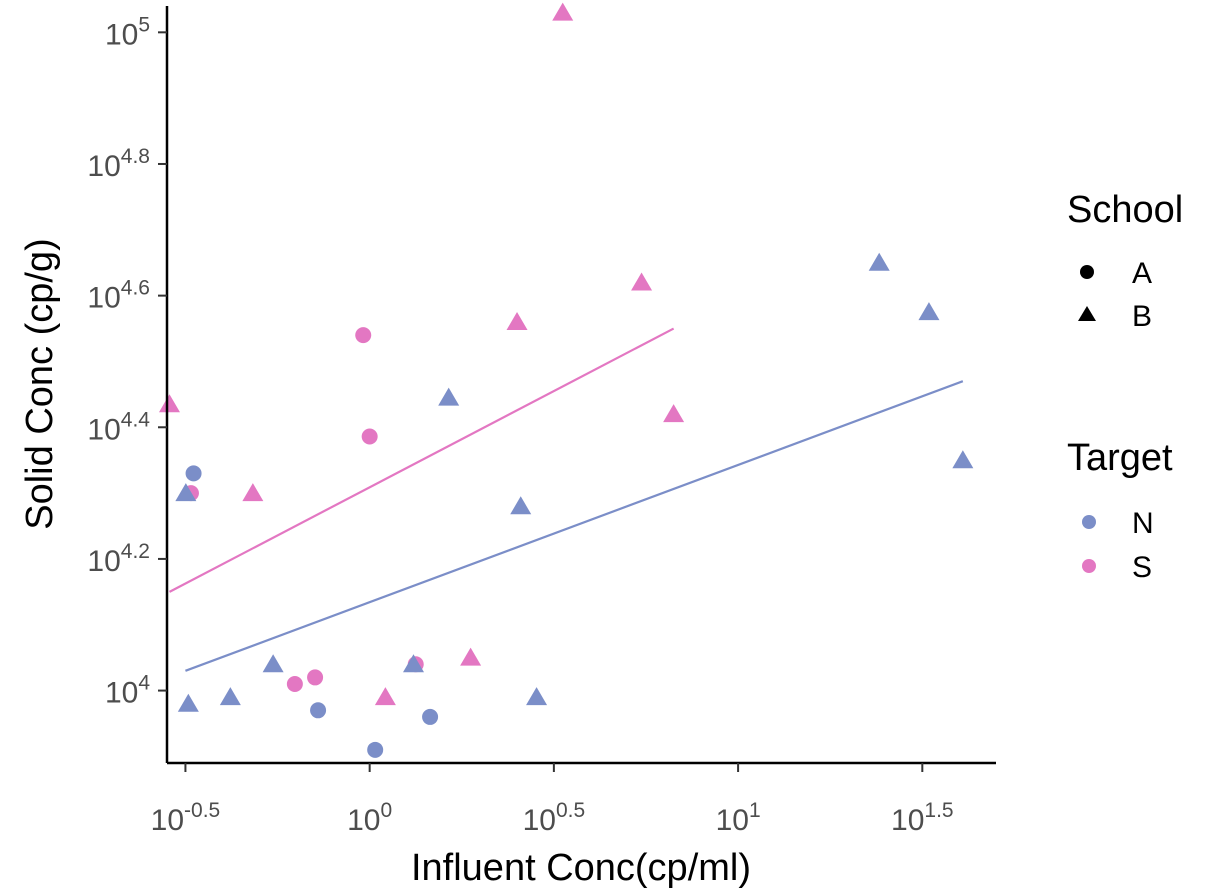 The width and height of the screenshot is (1214, 894). I want to click on y-tick-label: 104.4, so click(118, 427).